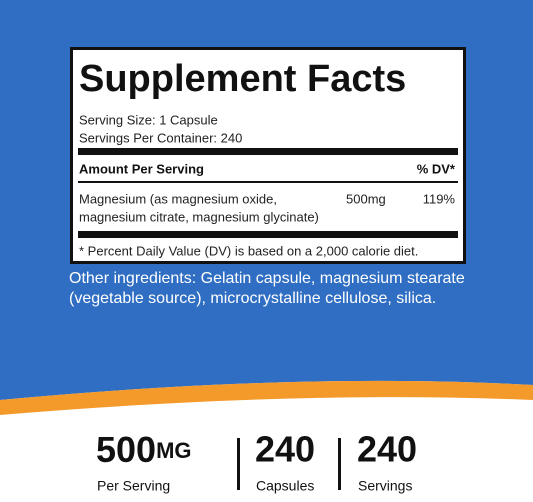  I want to click on stat-label: Capsules, so click(285, 486).